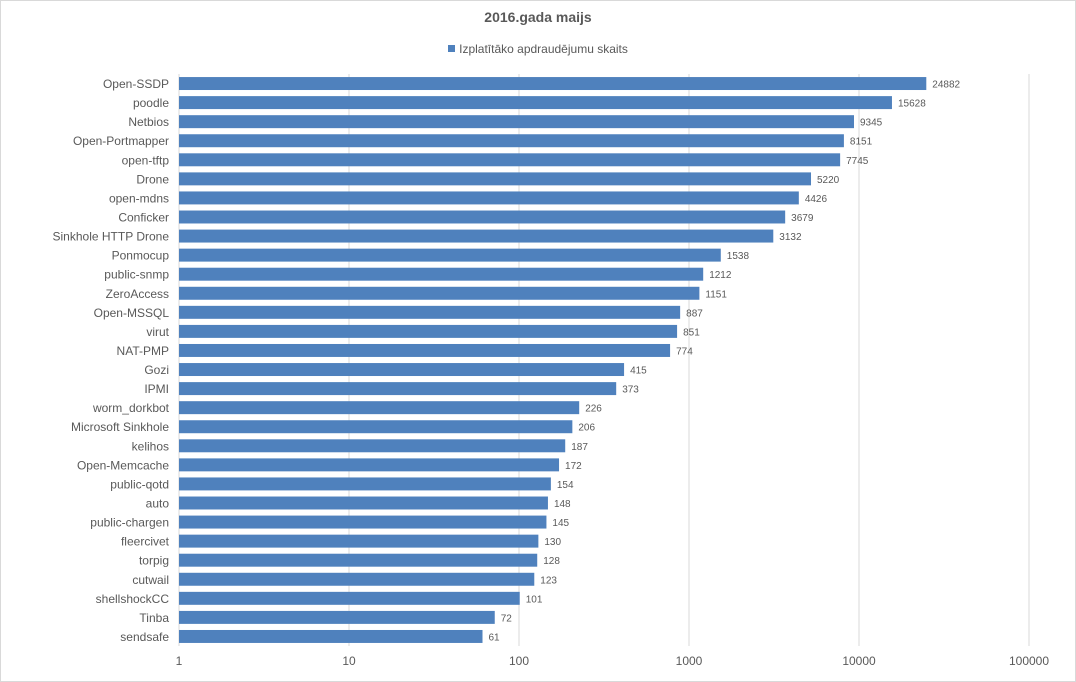 This screenshot has width=1076, height=682. Describe the element at coordinates (861, 142) in the screenshot. I see `data-label: 8151` at that location.